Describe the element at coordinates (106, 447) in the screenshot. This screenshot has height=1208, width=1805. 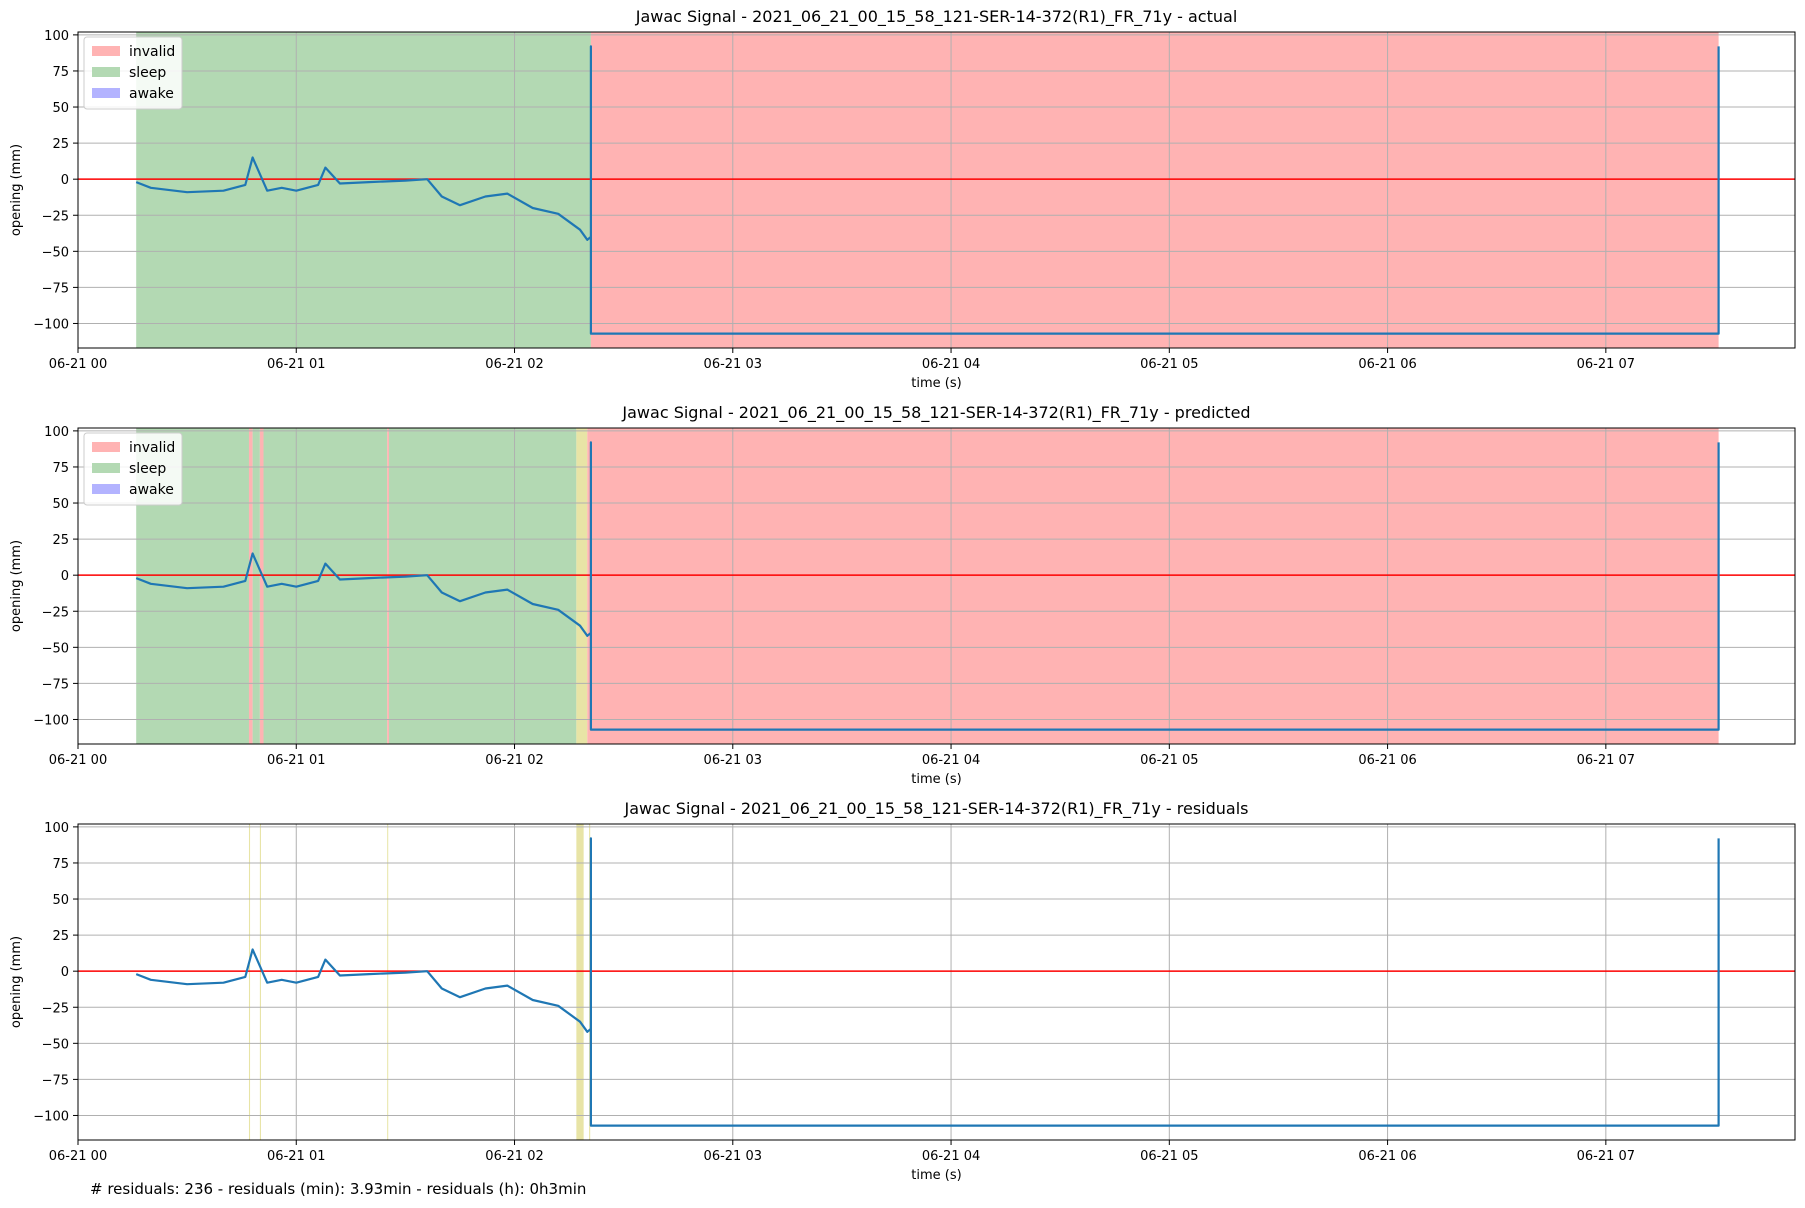
I see `legend-swatch-invalid` at that location.